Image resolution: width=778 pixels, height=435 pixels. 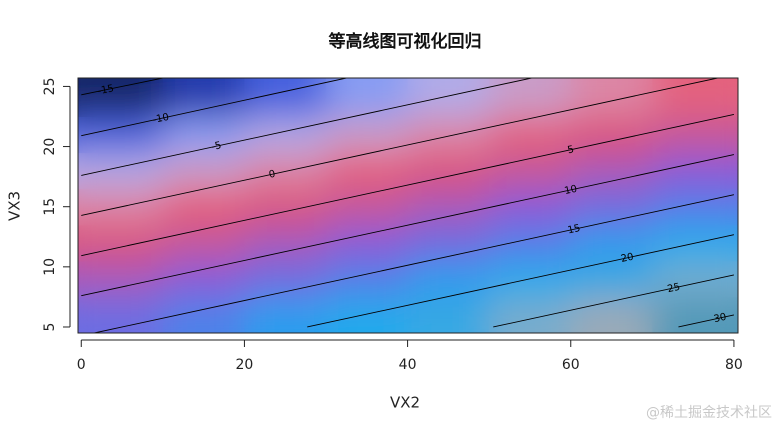 I want to click on x-tick-label: 40, so click(x=408, y=365).